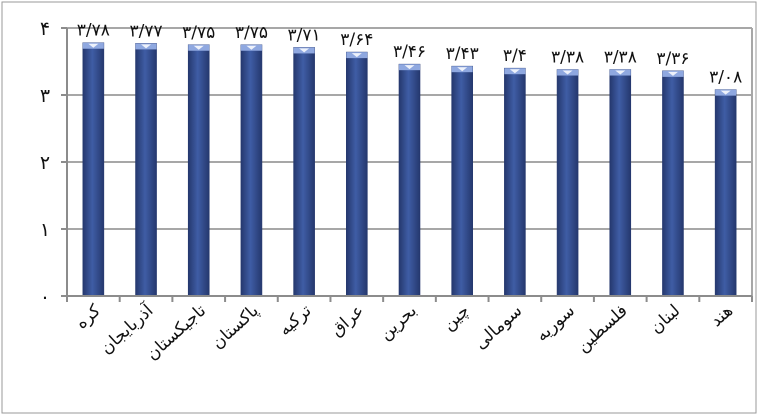  I want to click on y-tick-label: ۱, so click(45, 230).